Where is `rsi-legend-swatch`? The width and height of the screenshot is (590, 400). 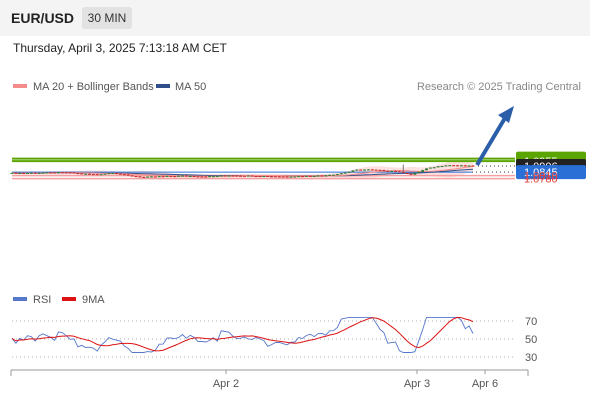 rsi-legend-swatch is located at coordinates (20, 299).